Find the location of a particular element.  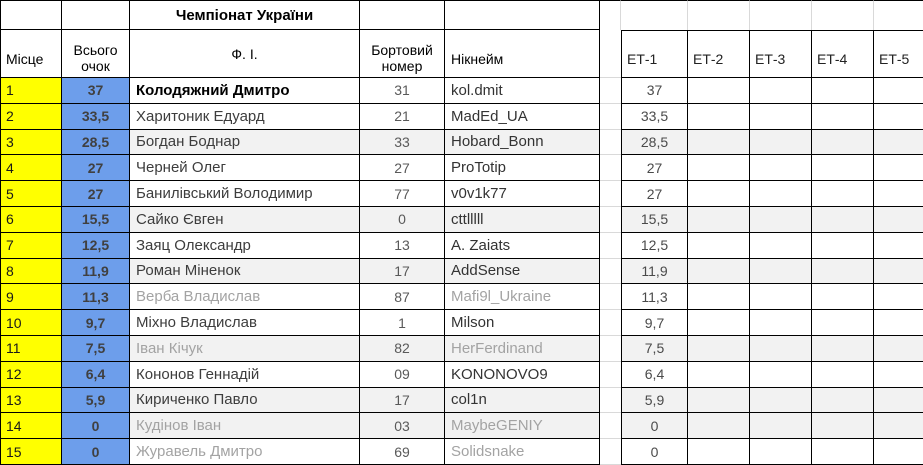

board-number-cell: 03 is located at coordinates (402, 426).